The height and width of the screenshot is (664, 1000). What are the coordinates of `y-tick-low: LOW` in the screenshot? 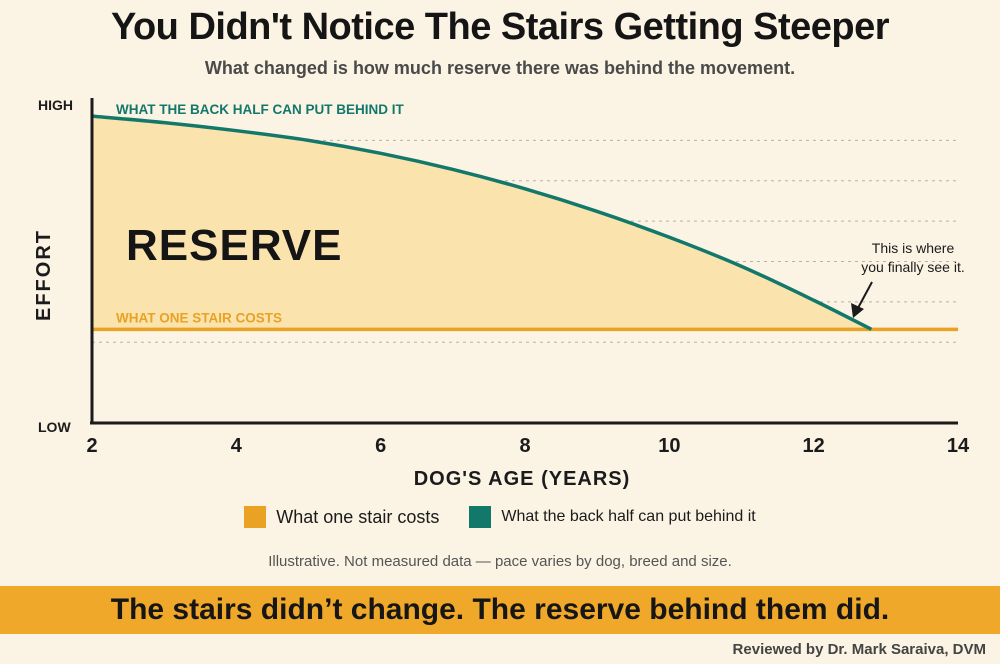 It's located at (54, 427).